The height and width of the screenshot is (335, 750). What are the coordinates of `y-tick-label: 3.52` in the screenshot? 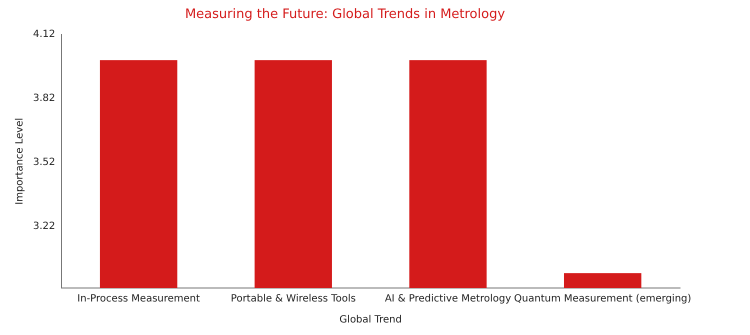 It's located at (44, 162).